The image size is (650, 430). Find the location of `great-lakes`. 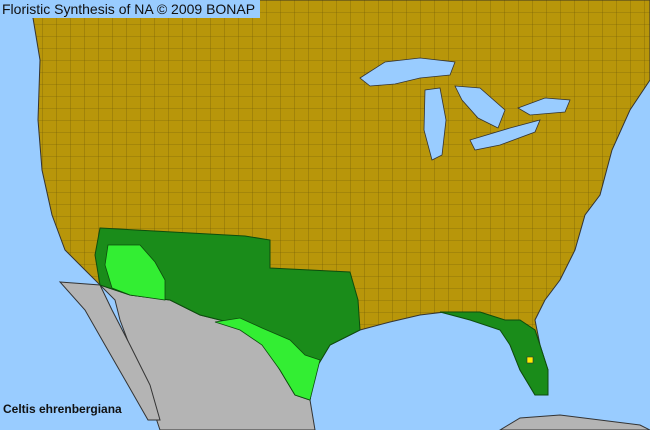

great-lakes is located at coordinates (465, 109).